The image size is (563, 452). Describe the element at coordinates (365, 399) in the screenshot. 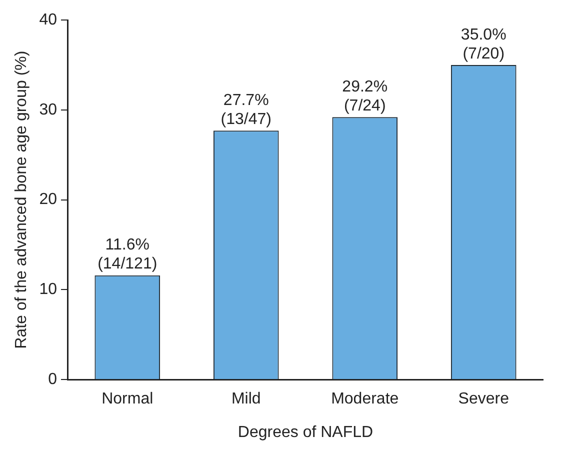

I see `x-tick-label: Moderate` at that location.